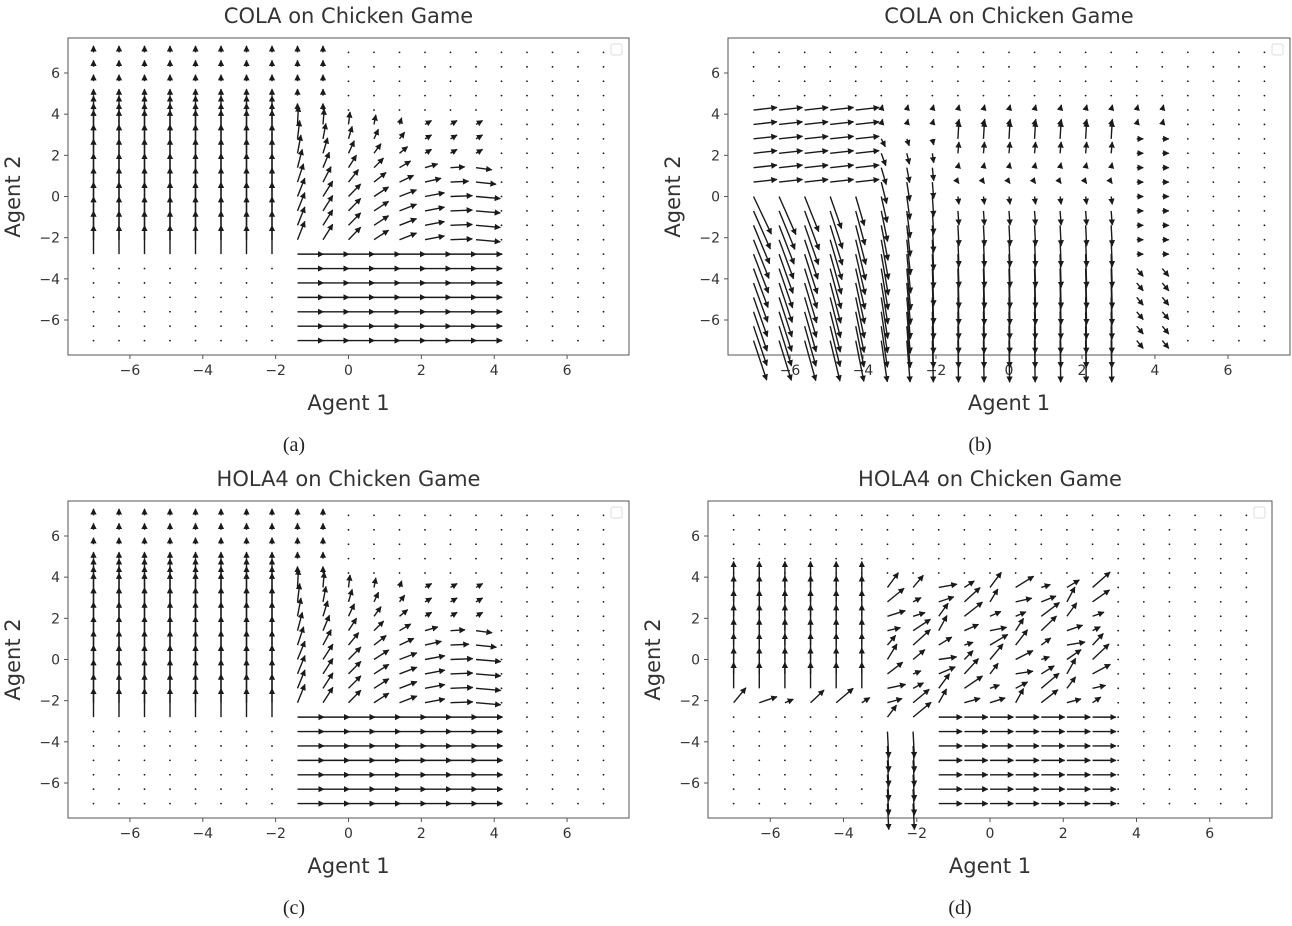 This screenshot has height=926, width=1292. Describe the element at coordinates (49, 743) in the screenshot. I see `y-tick-label: −4` at that location.